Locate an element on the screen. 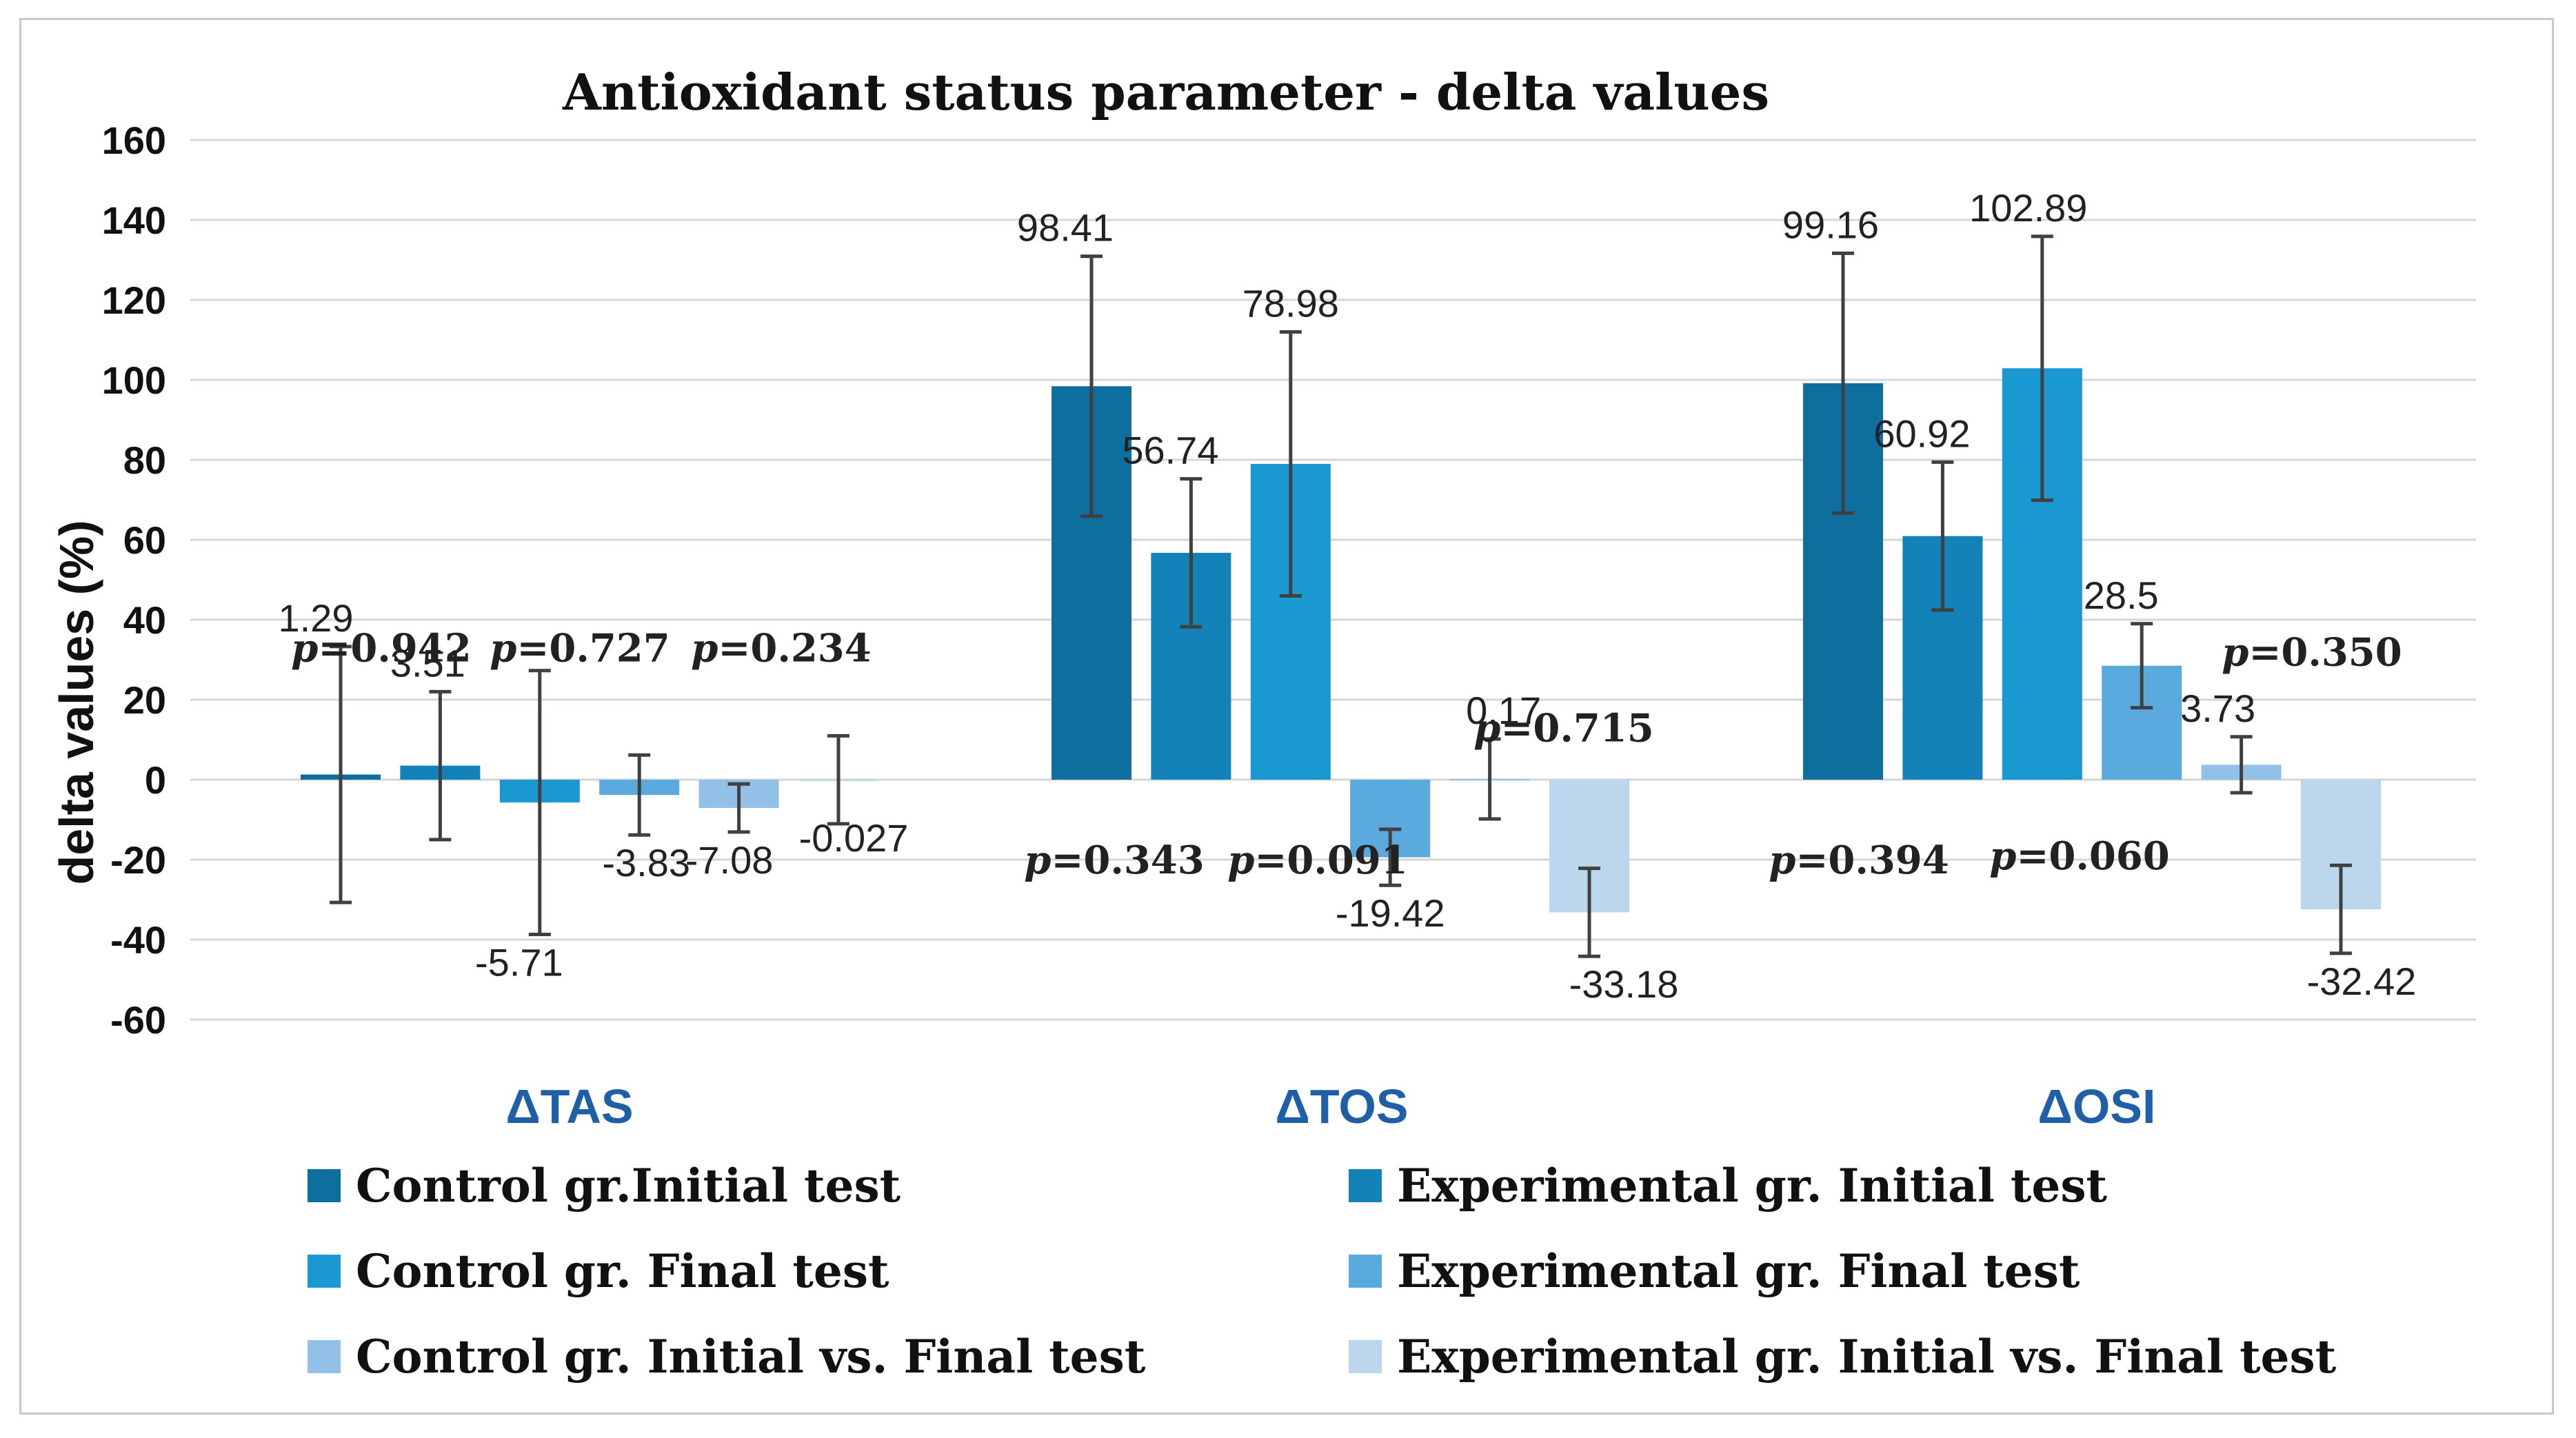  p-value-annotation: p=0.343 is located at coordinates (1114, 860).